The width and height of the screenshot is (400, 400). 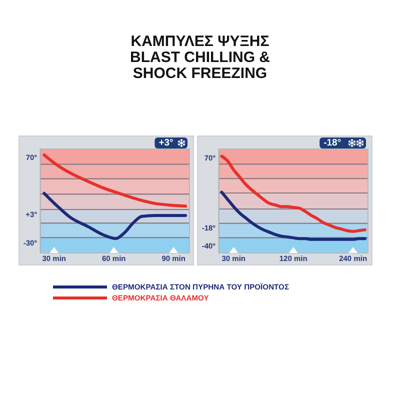 I want to click on chart-title: +3°, so click(x=166, y=143).